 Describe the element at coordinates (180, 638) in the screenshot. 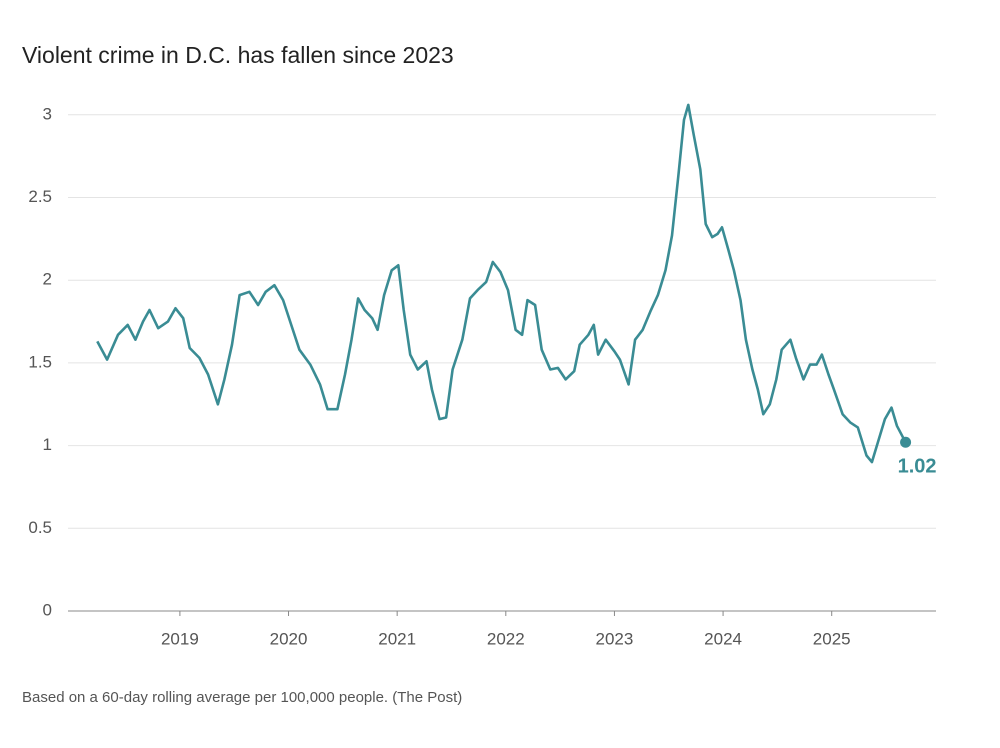

I see `x-tick-label: 2019` at that location.